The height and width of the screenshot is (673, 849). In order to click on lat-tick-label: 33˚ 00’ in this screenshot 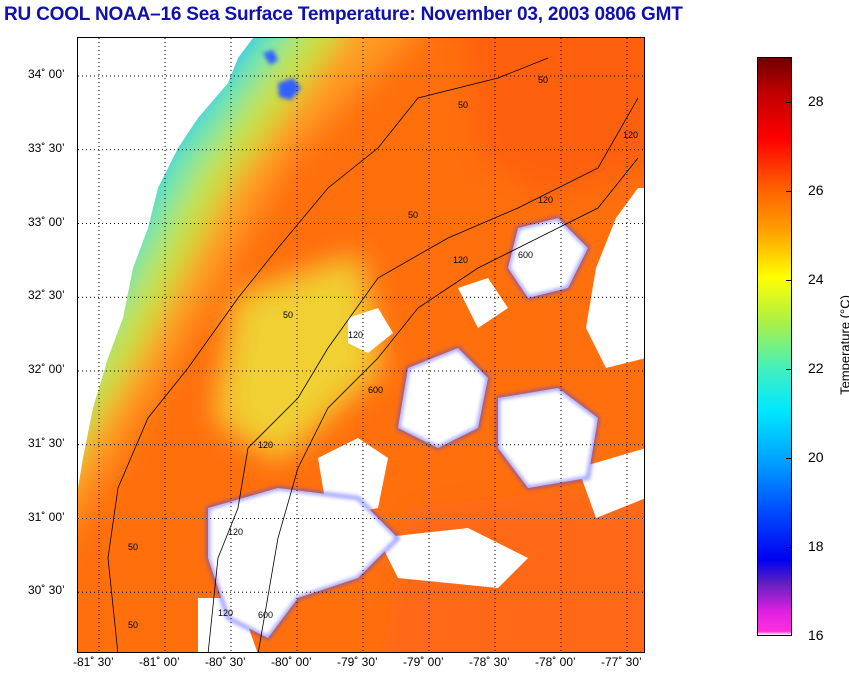, I will do `click(46, 221)`.